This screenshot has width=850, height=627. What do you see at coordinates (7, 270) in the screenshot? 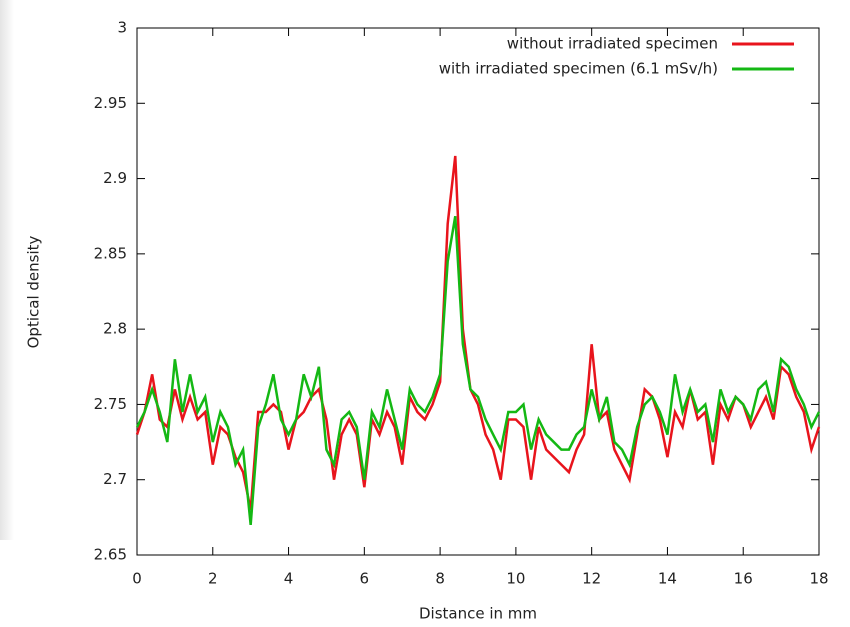
I see `side-shade` at bounding box center [7, 270].